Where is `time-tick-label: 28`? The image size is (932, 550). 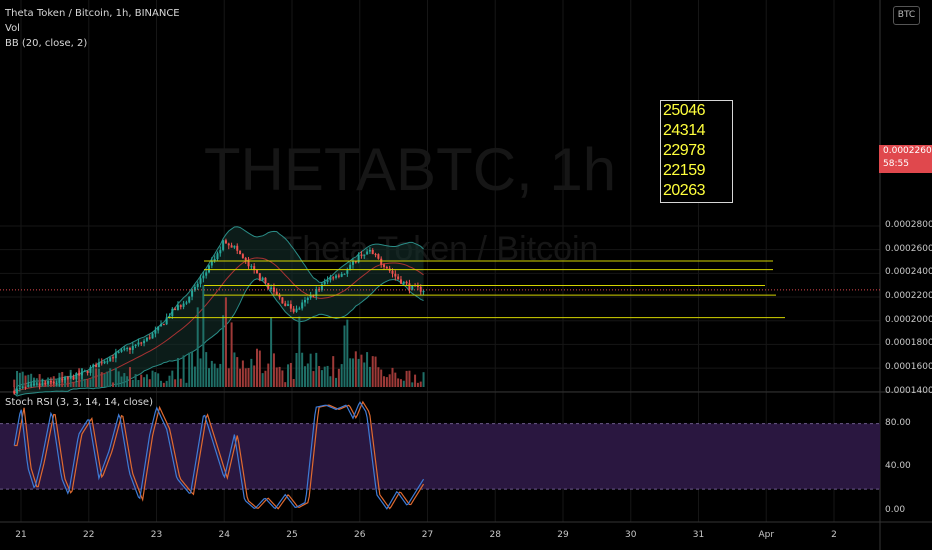 time-tick-label: 28 is located at coordinates (495, 535).